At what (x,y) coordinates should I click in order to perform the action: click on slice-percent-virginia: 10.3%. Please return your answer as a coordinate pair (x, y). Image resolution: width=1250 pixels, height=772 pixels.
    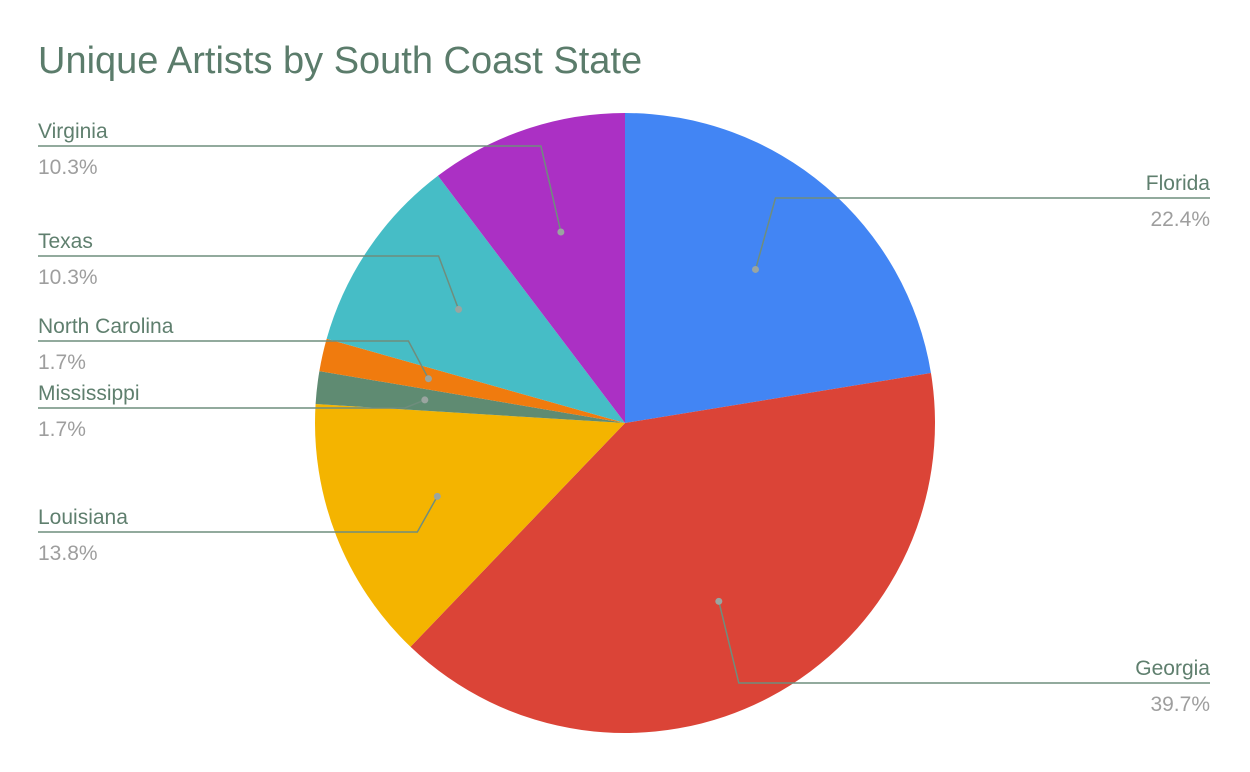
    Looking at the image, I should click on (68, 167).